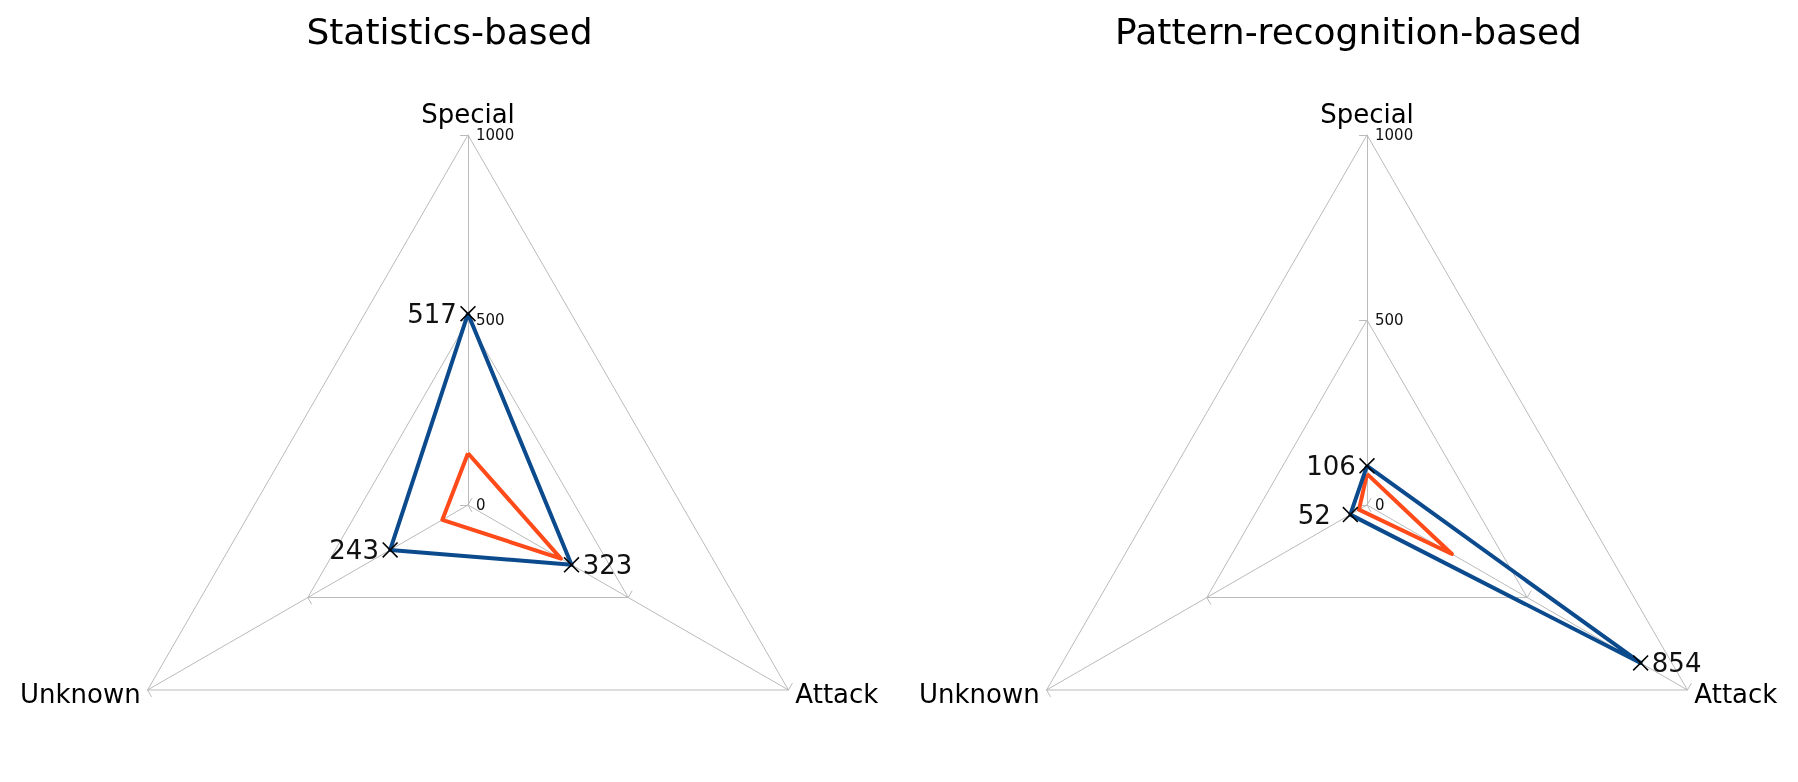  What do you see at coordinates (432, 313) in the screenshot?
I see `data-label: 517` at bounding box center [432, 313].